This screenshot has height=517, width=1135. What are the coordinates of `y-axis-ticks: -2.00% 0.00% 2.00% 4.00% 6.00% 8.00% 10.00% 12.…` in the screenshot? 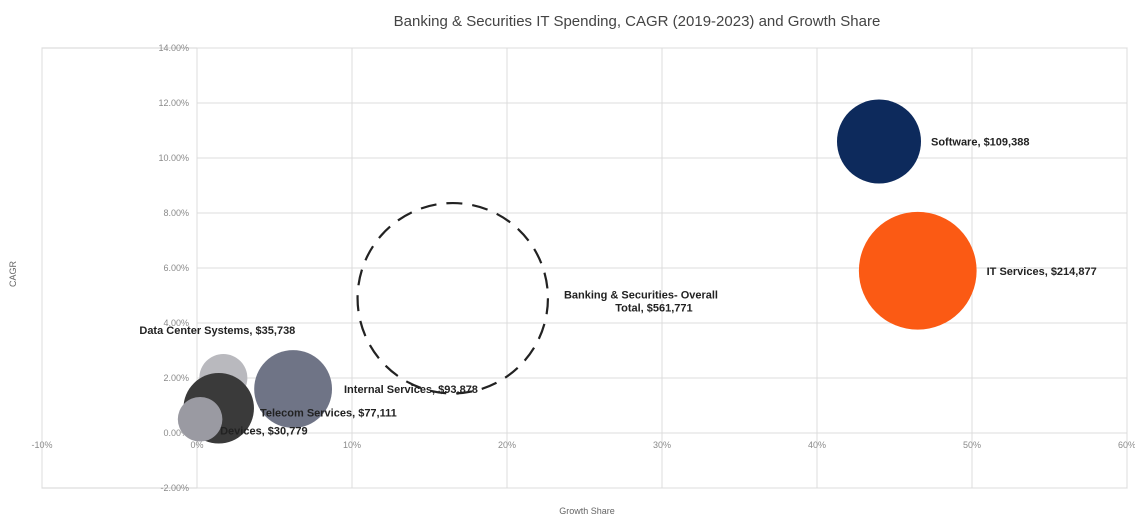 It's located at (173, 268).